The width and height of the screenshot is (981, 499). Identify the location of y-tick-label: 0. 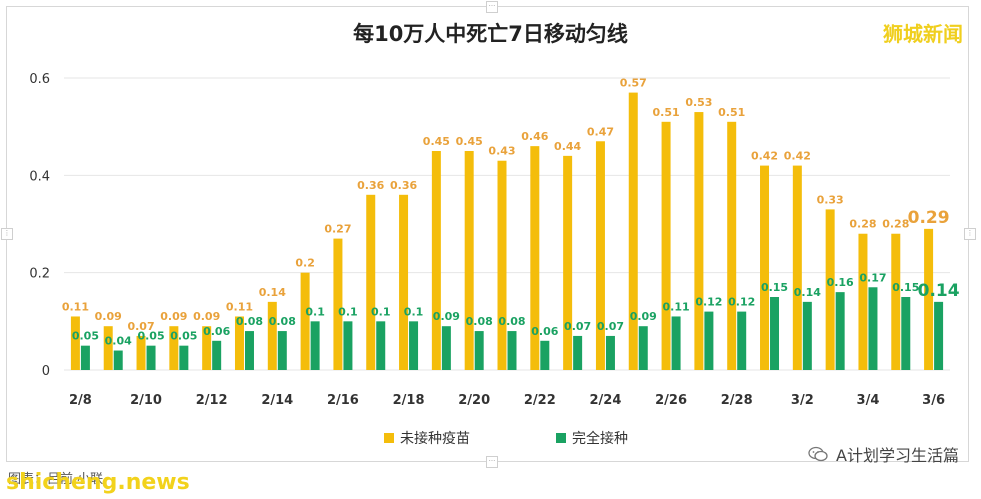
(46, 371).